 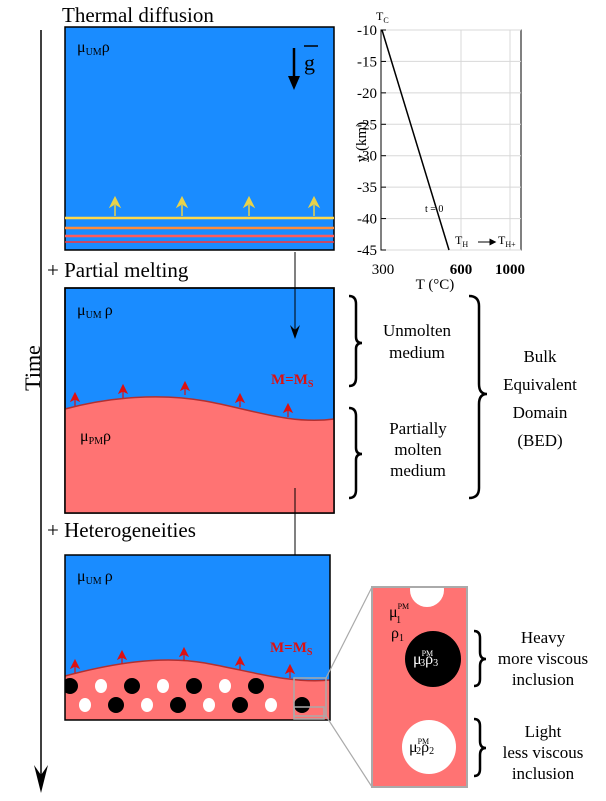 What do you see at coordinates (461, 241) in the screenshot?
I see `th-label: TH` at bounding box center [461, 241].